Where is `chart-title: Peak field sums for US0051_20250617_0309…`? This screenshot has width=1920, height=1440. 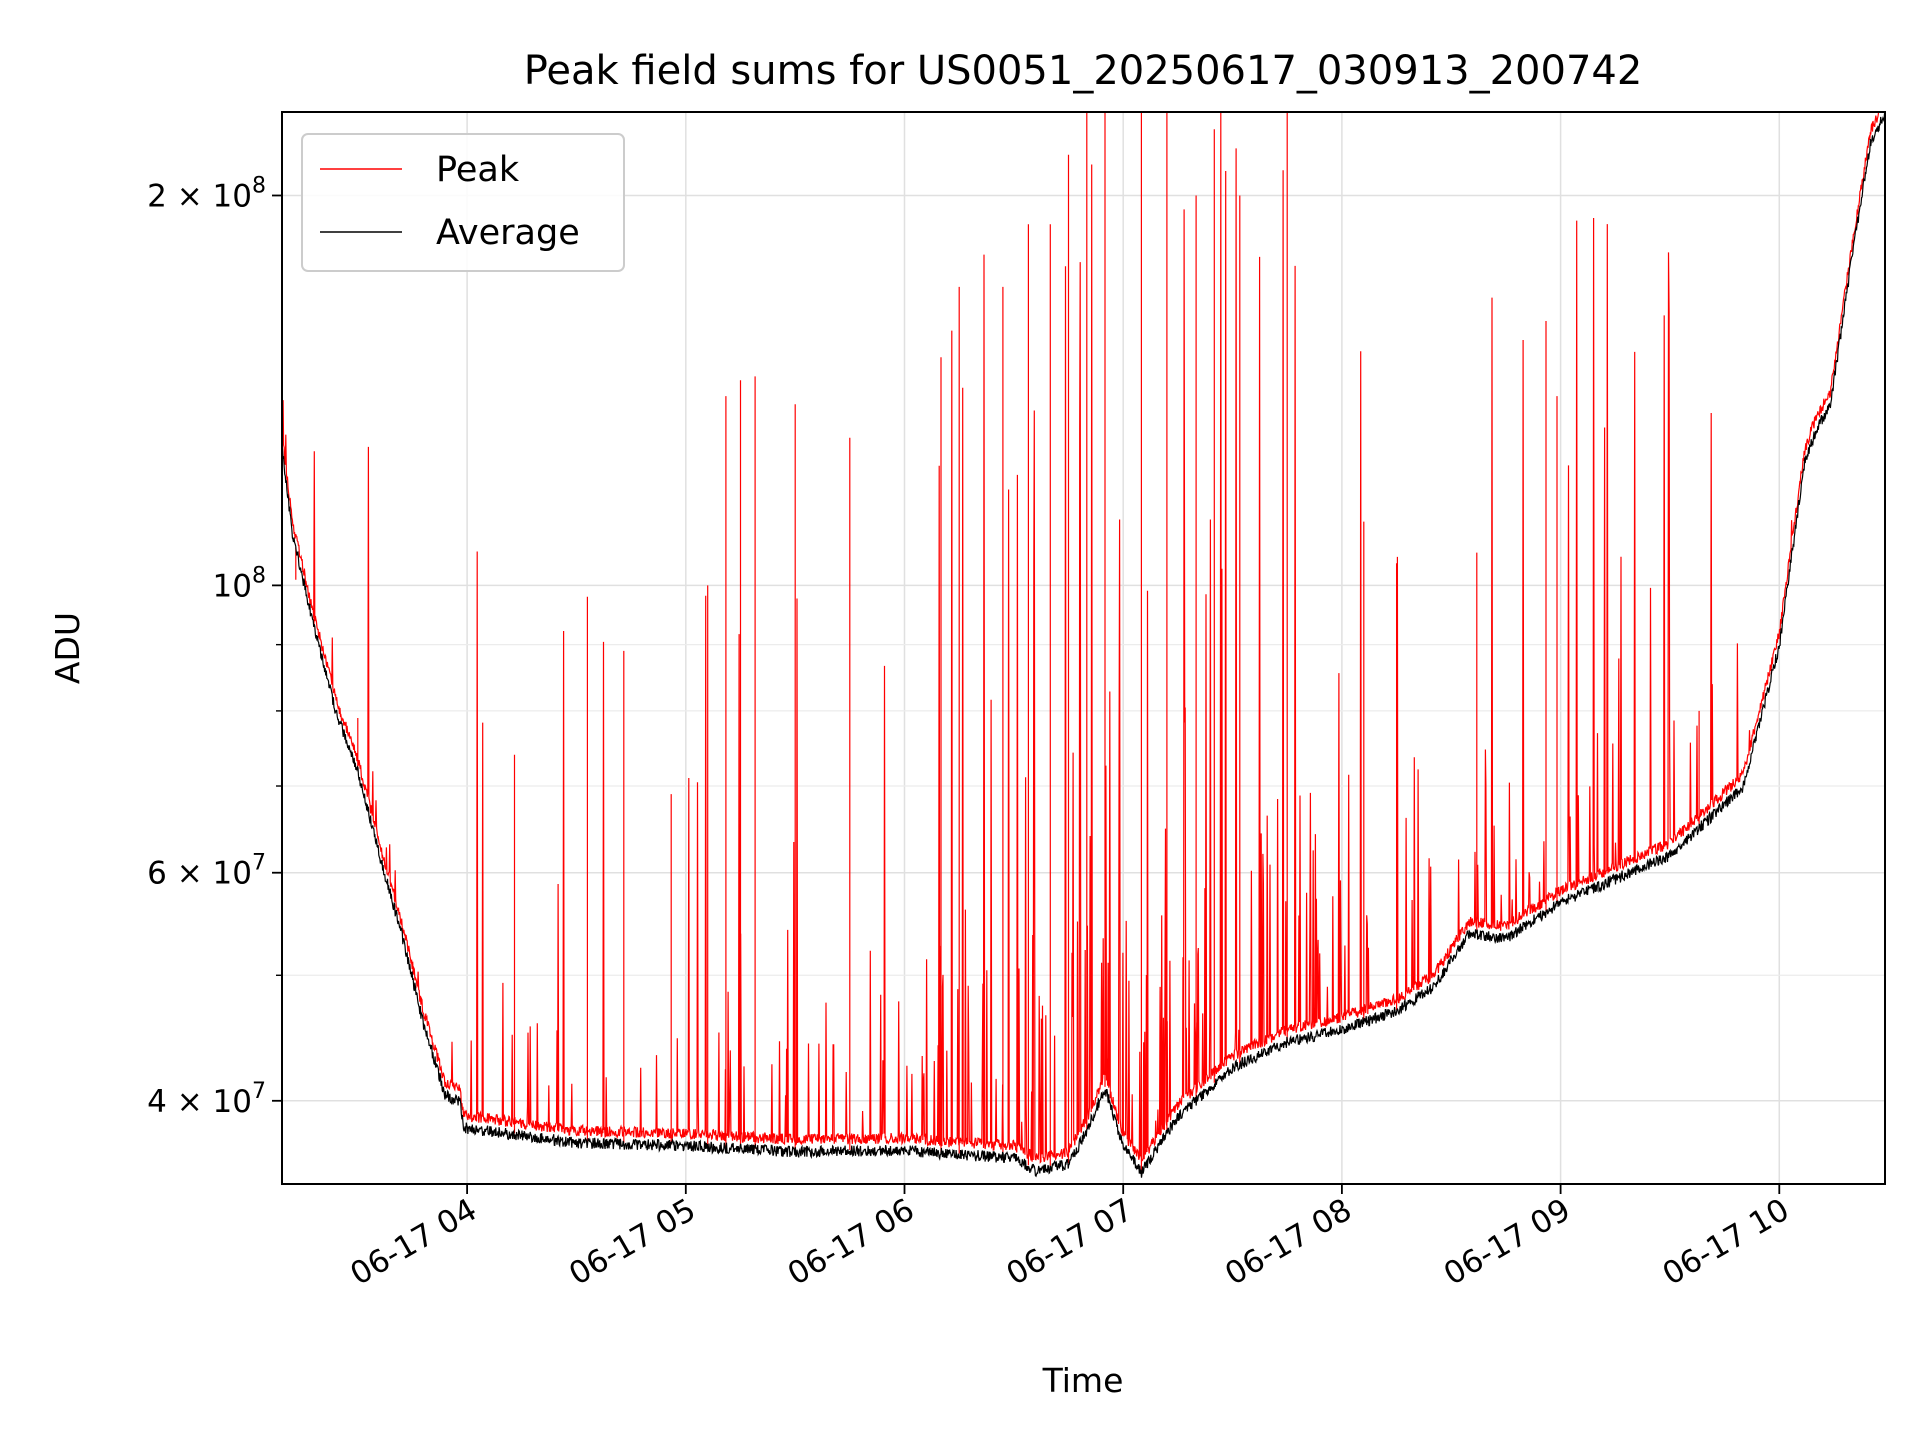 chart-title: Peak field sums for US0051_20250617_0309… is located at coordinates (1083, 71).